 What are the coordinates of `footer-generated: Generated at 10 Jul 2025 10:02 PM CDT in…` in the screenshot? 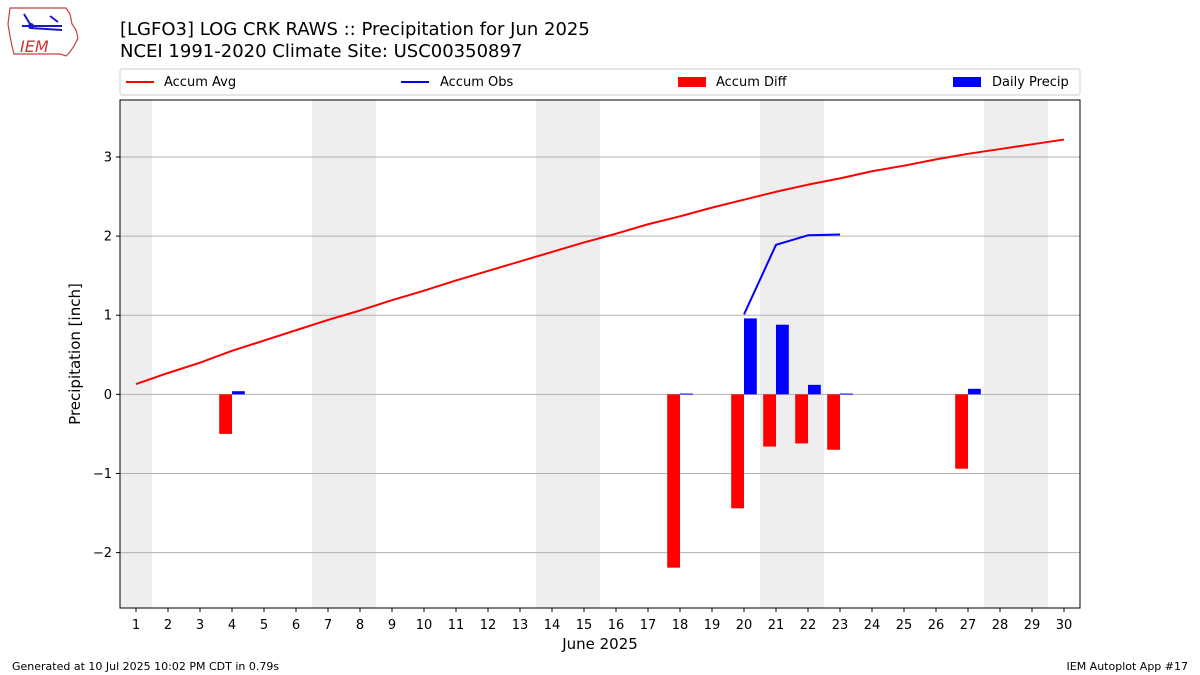 It's located at (145, 666).